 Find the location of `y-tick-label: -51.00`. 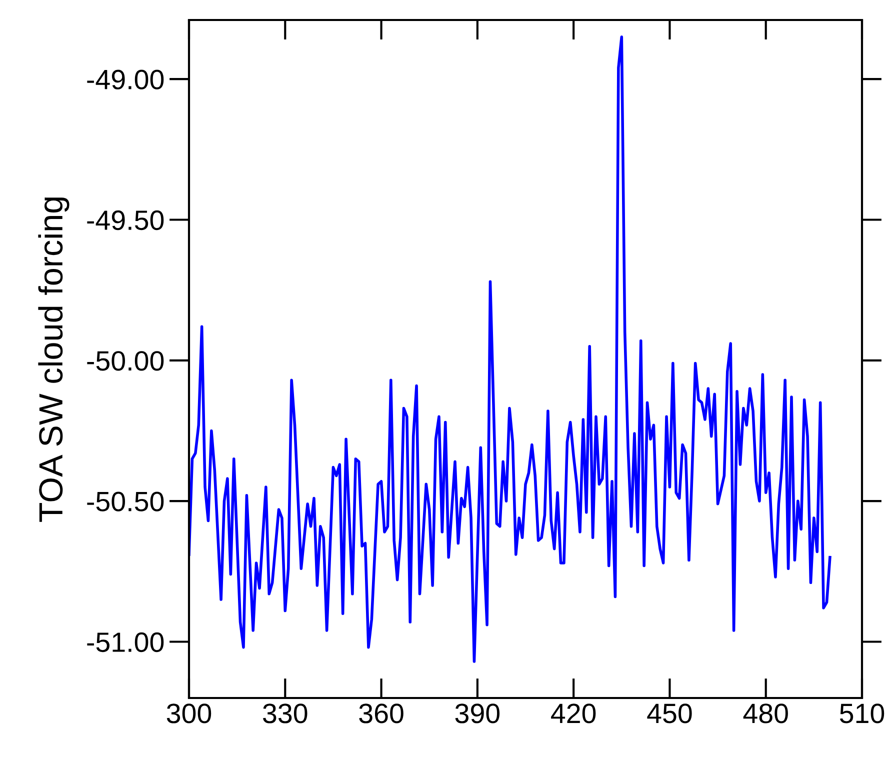

y-tick-label: -51.00 is located at coordinates (125, 642).